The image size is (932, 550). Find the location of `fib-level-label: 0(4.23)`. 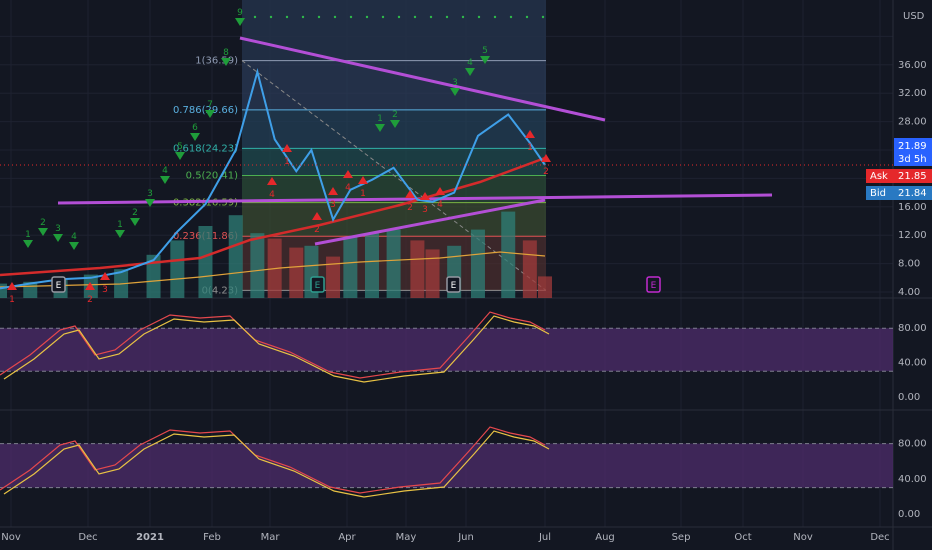

fib-level-label: 0(4.23) is located at coordinates (220, 290).